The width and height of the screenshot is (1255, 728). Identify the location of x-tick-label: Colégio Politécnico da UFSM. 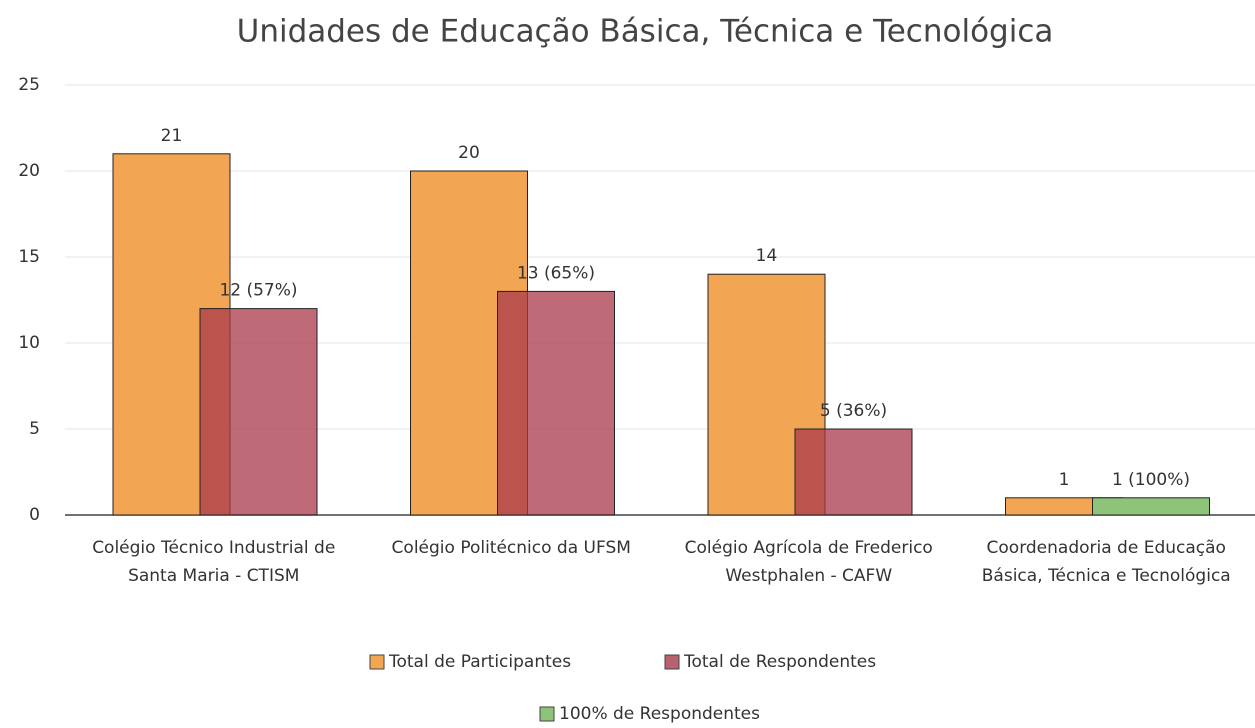
(511, 548).